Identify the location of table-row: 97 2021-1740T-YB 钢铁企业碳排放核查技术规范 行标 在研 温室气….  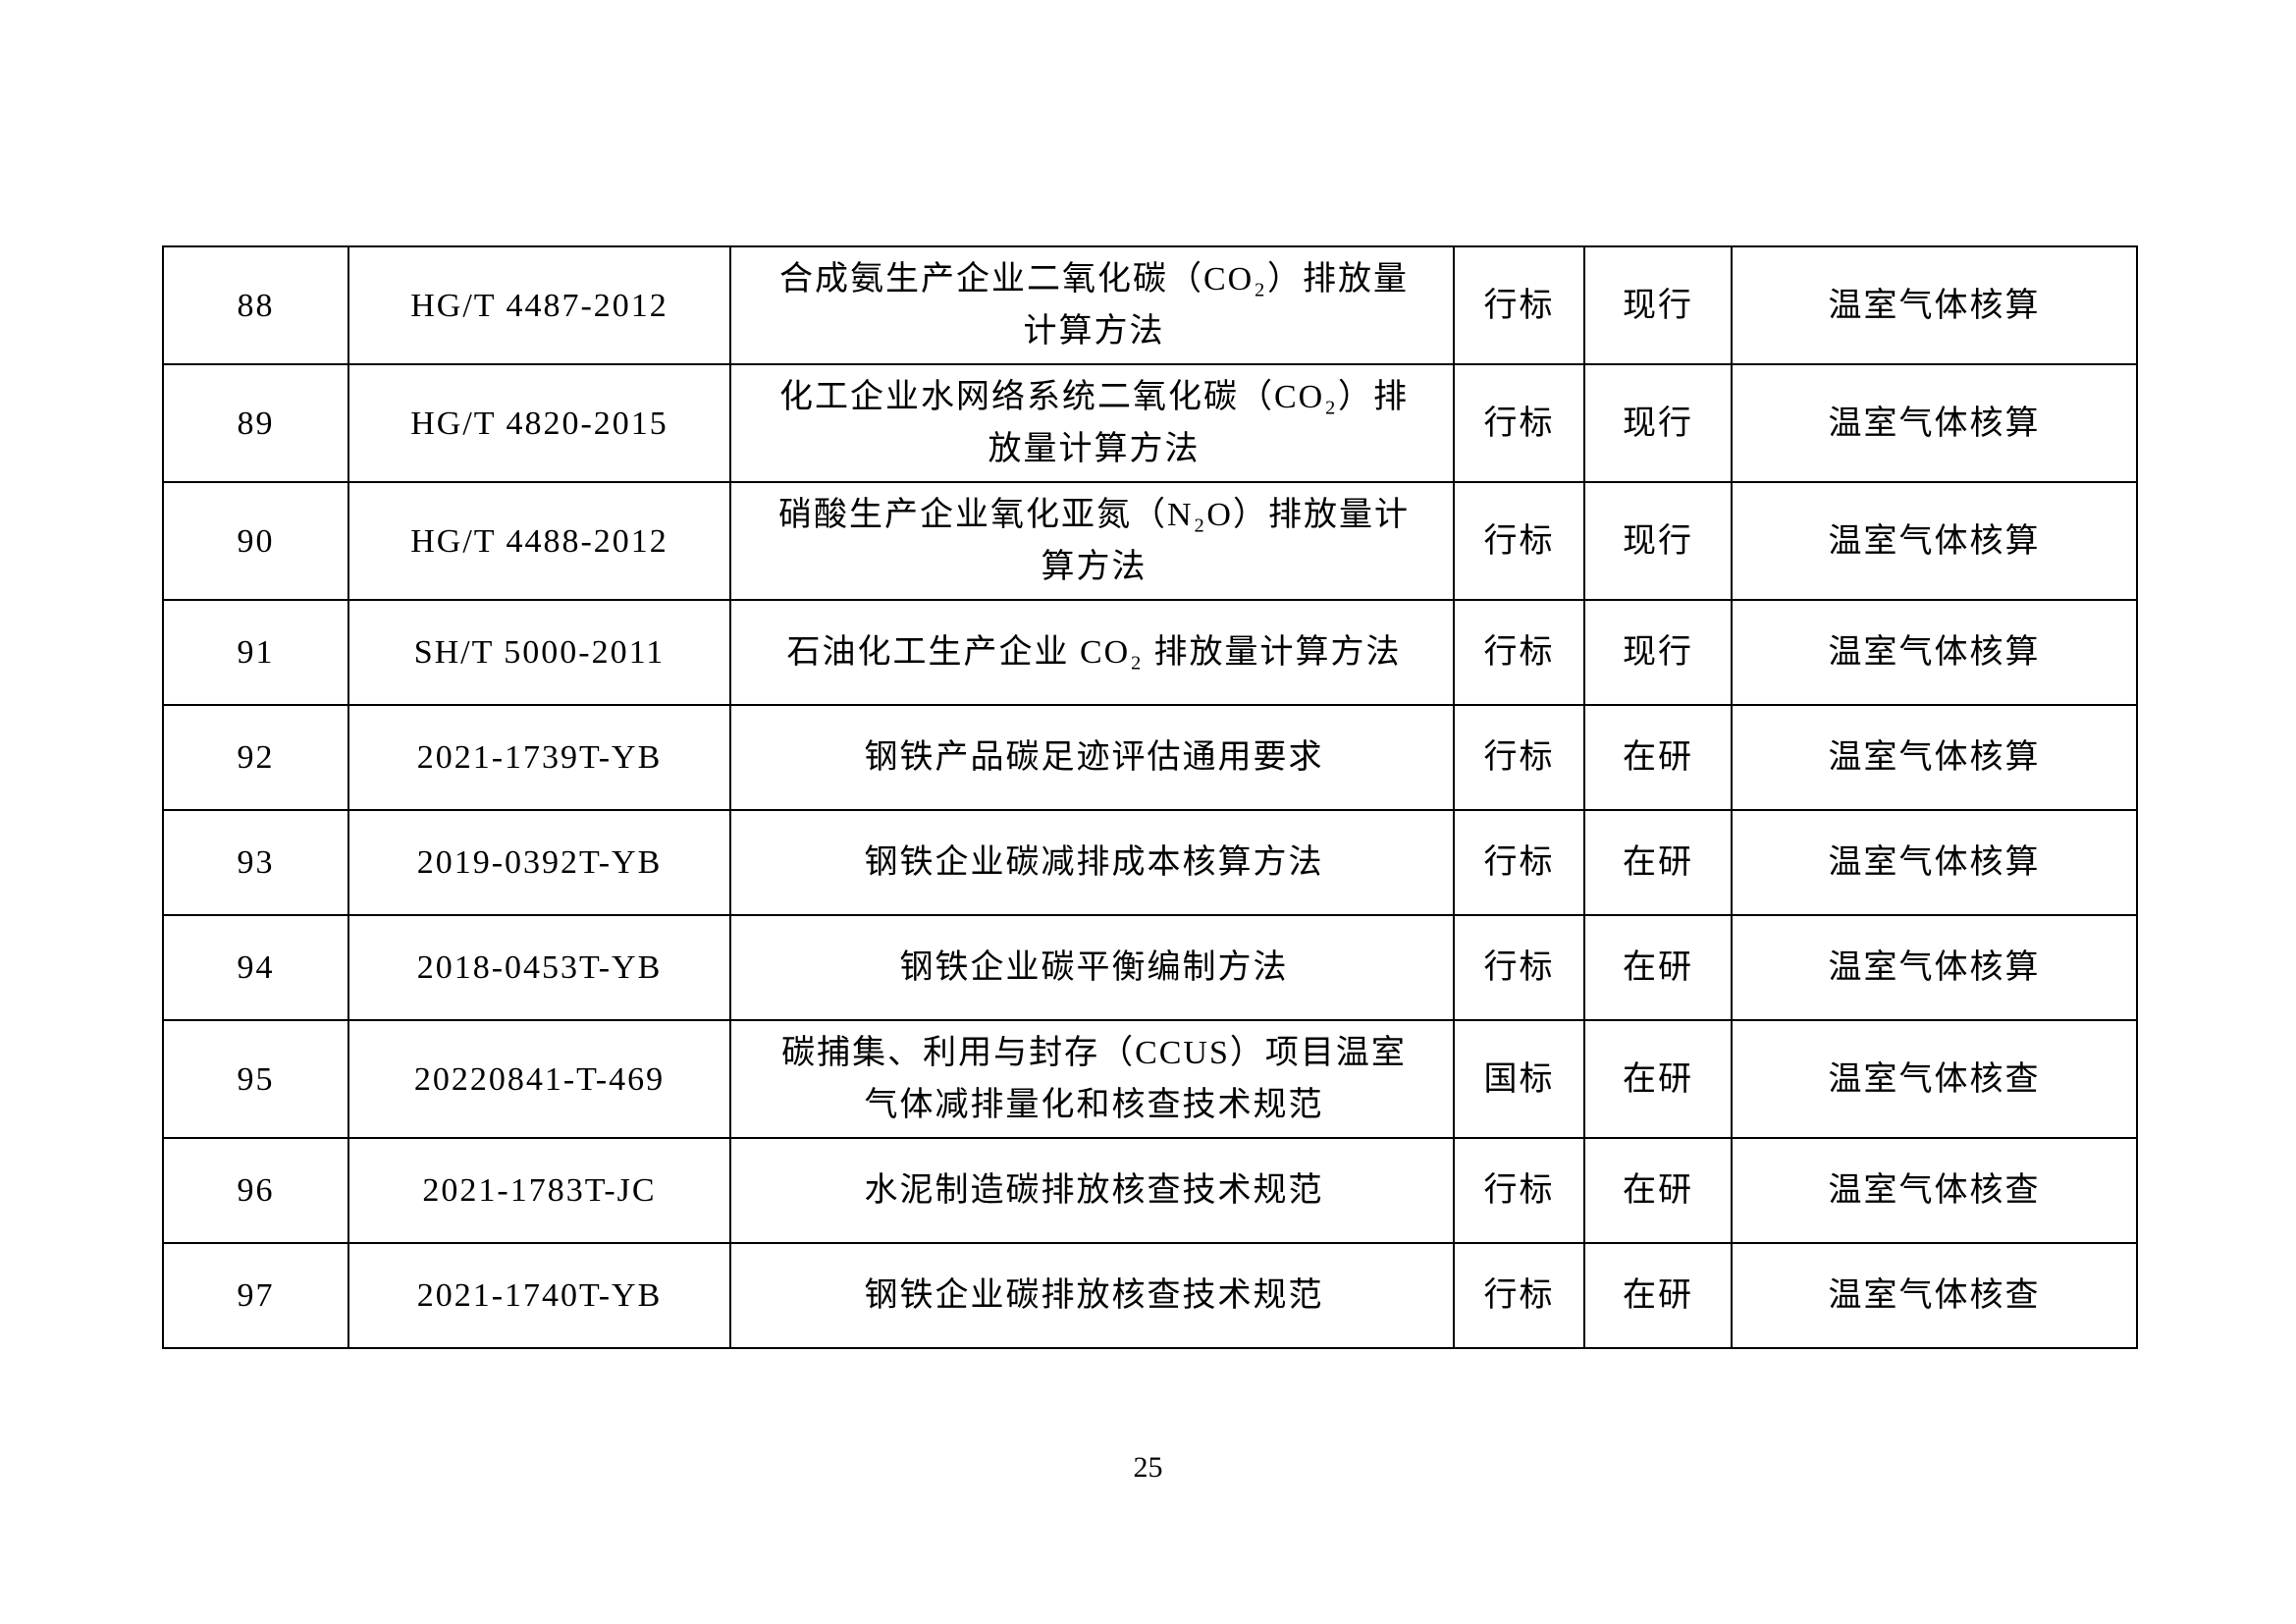
(1150, 1295).